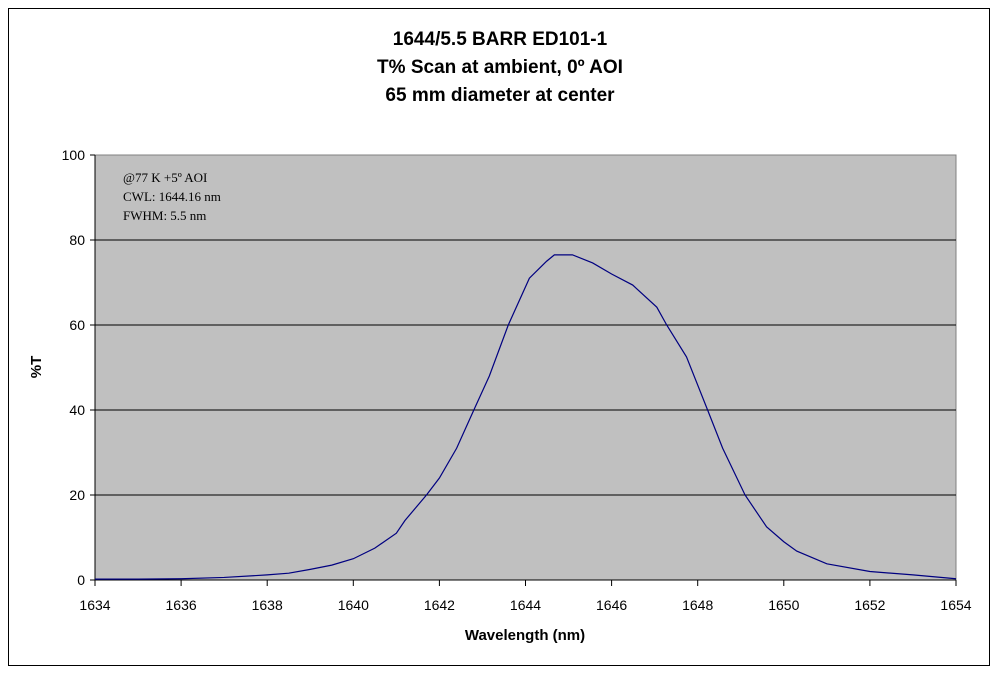 Image resolution: width=998 pixels, height=674 pixels. What do you see at coordinates (783, 605) in the screenshot?
I see `x-tick-label: 1650` at bounding box center [783, 605].